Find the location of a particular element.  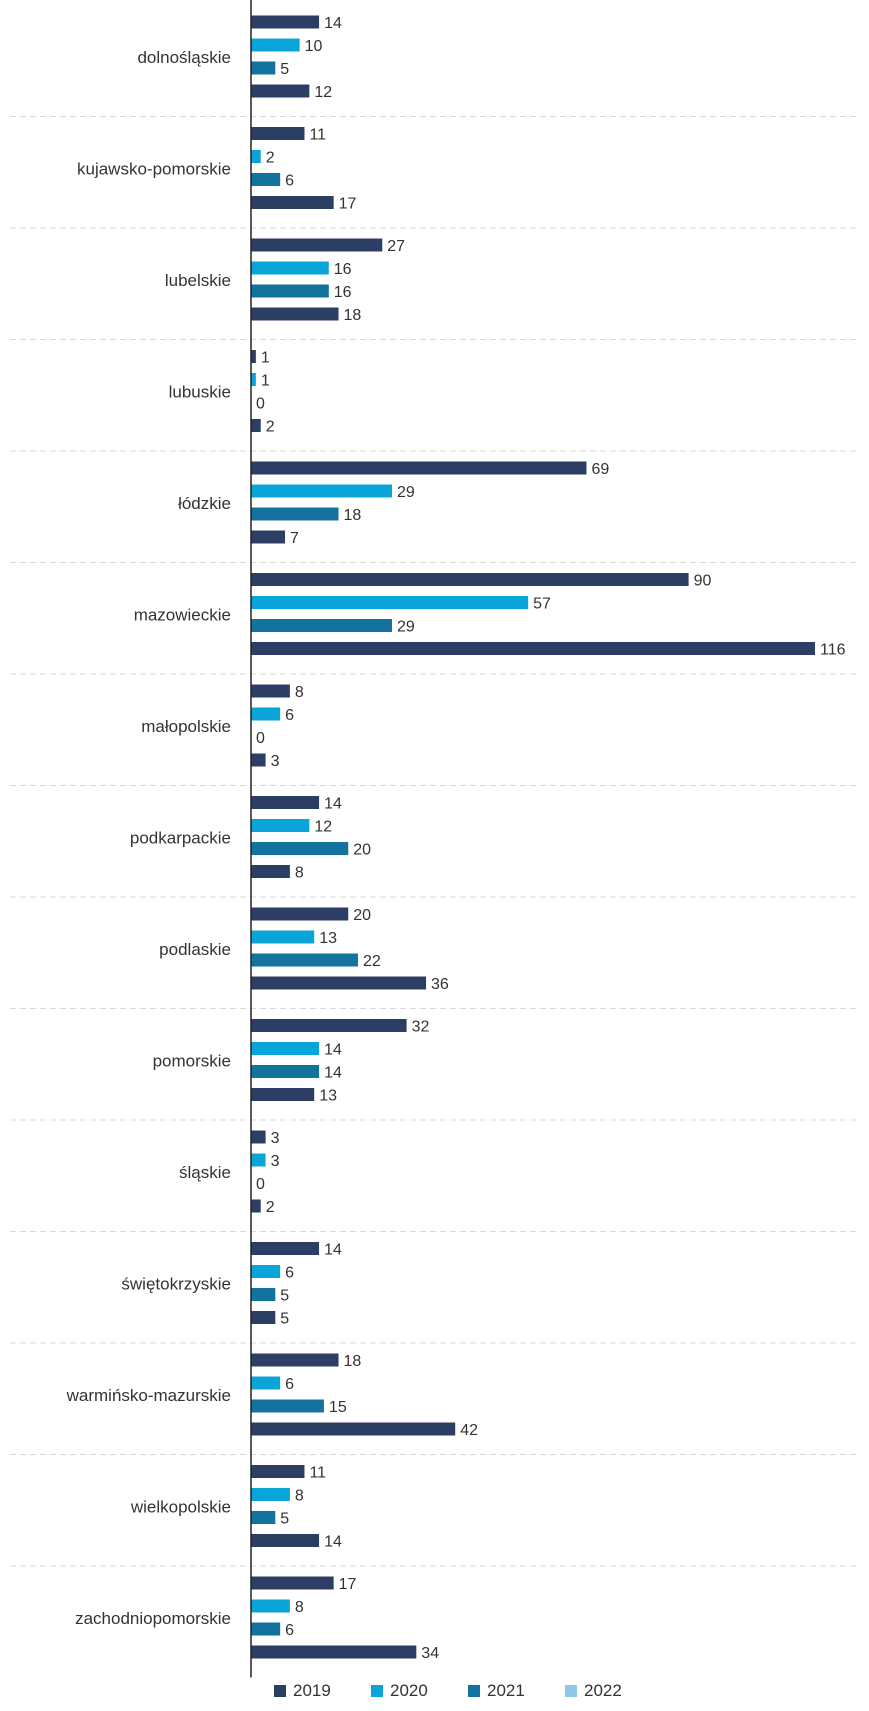

category-label: świętokrzyskie is located at coordinates (176, 1284).